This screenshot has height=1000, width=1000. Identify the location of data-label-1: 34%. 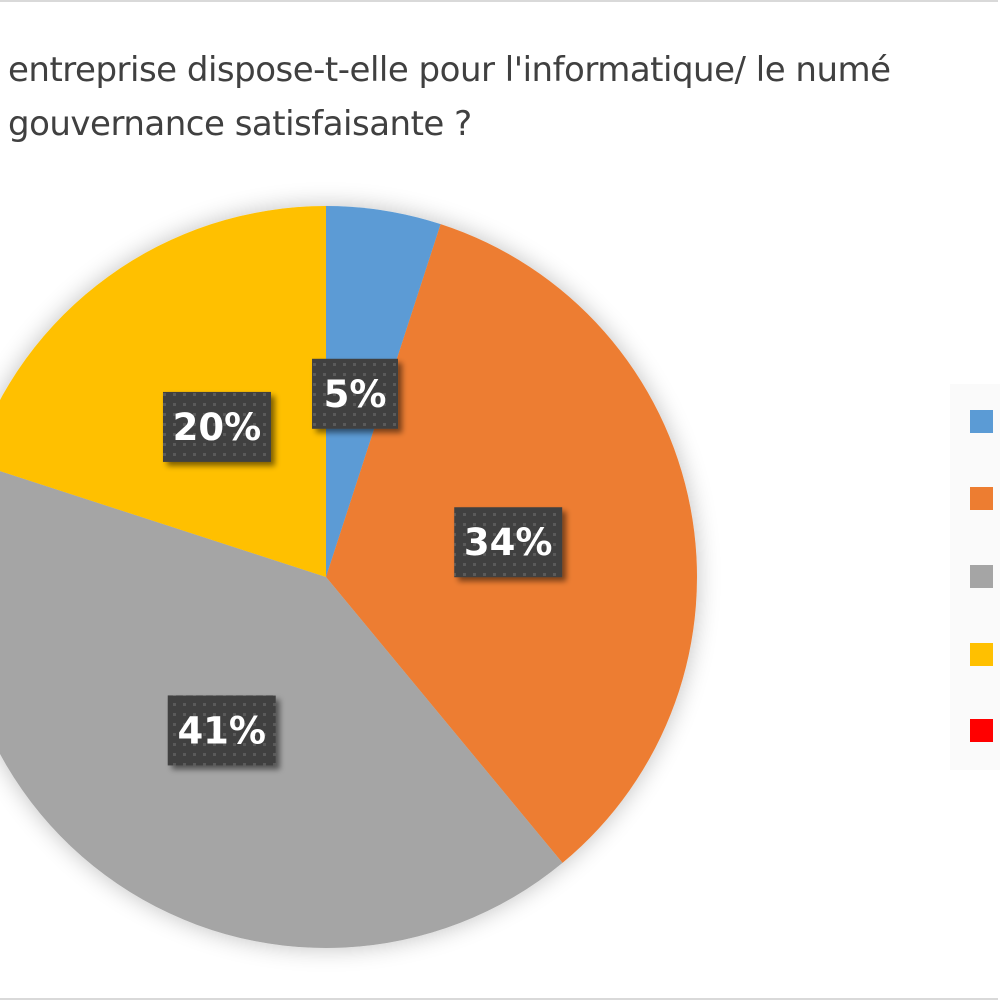
(508, 542).